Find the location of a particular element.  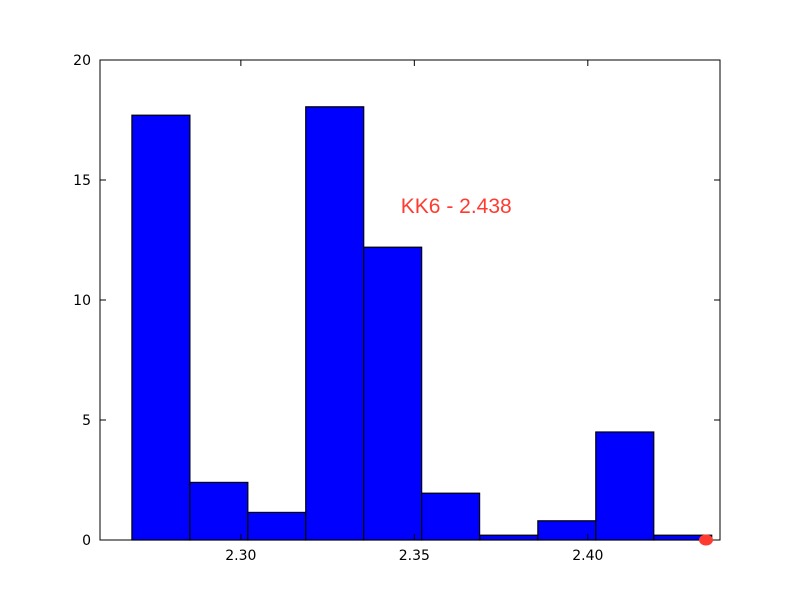

x-tick-label: 2.30 is located at coordinates (240, 556).